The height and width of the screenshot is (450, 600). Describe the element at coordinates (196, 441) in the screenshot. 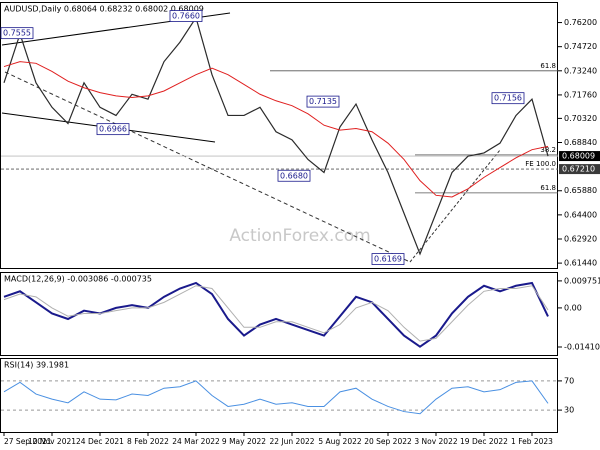

I see `x-tick-label: 24 Mar 2022` at that location.